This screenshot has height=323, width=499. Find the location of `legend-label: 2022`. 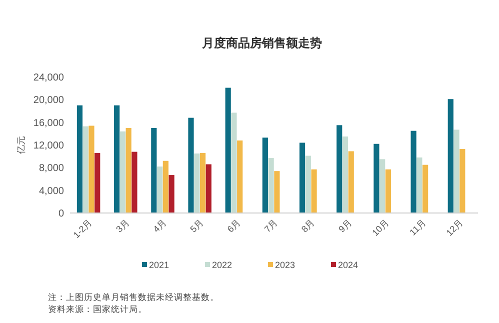

legend-label: 2022 is located at coordinates (222, 265).